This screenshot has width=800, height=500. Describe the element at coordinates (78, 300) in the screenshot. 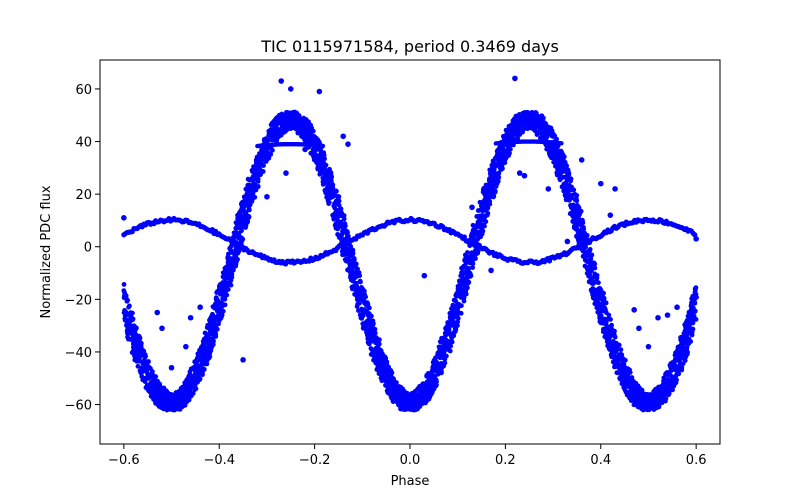

I see `y-tick-label: −20` at that location.